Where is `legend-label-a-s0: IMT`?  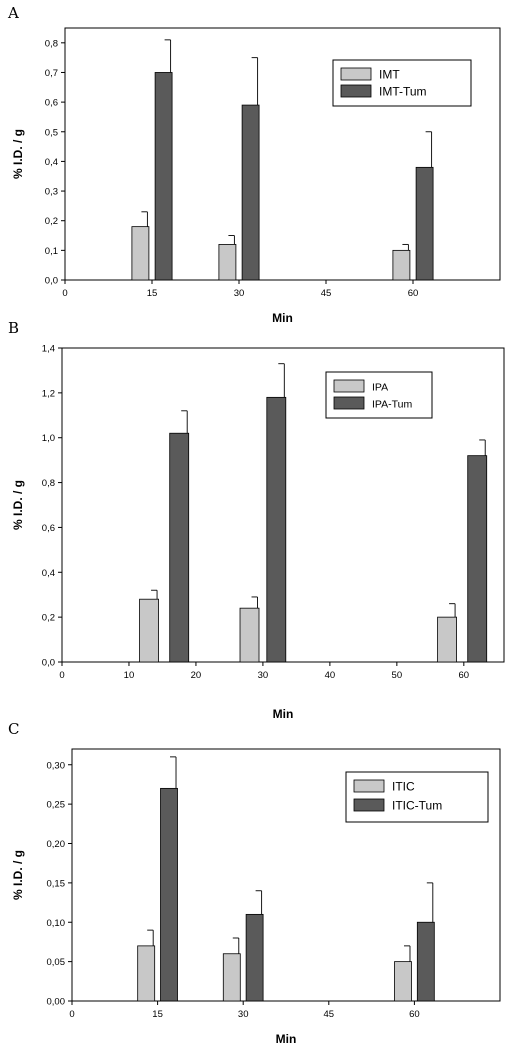 legend-label-a-s0: IMT is located at coordinates (389, 75).